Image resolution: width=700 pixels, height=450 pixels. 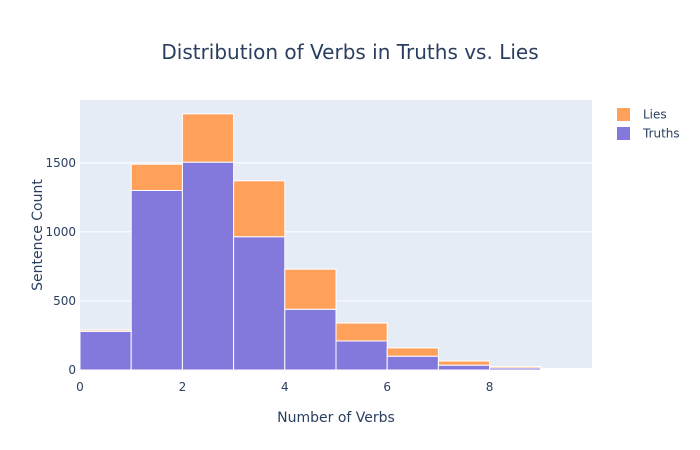 What do you see at coordinates (60, 232) in the screenshot?
I see `y-tick-label-2: 1000` at bounding box center [60, 232].